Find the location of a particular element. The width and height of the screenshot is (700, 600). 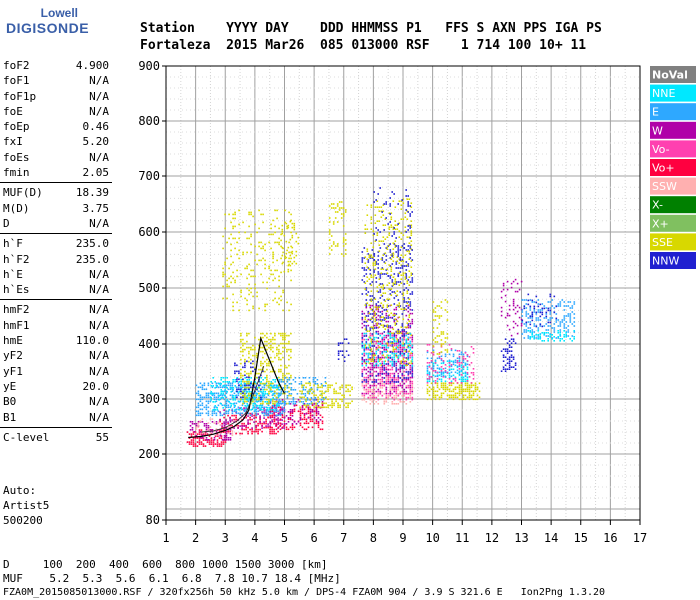

param-separator is located at coordinates (56, 234).